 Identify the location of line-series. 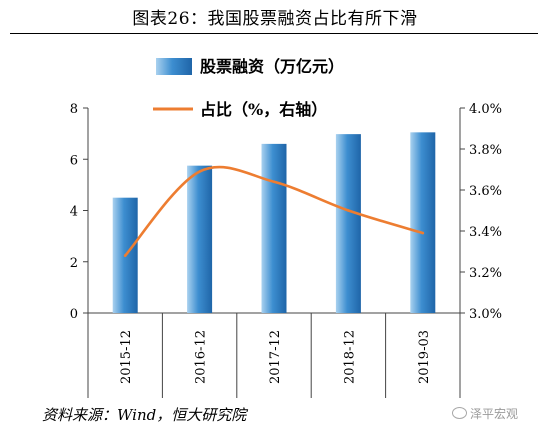
(274, 211).